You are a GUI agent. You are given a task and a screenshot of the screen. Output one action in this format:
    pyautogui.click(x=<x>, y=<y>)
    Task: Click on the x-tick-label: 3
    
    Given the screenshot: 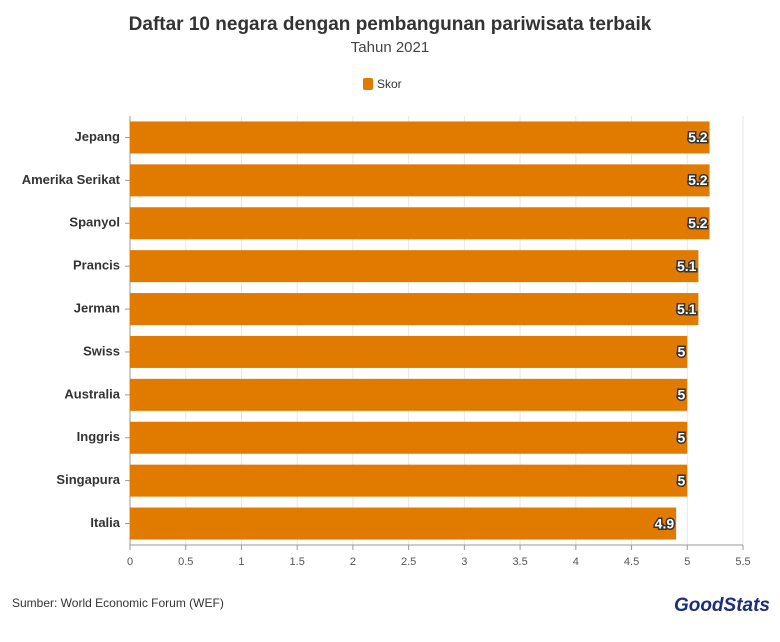 What is the action you would take?
    pyautogui.click(x=464, y=562)
    